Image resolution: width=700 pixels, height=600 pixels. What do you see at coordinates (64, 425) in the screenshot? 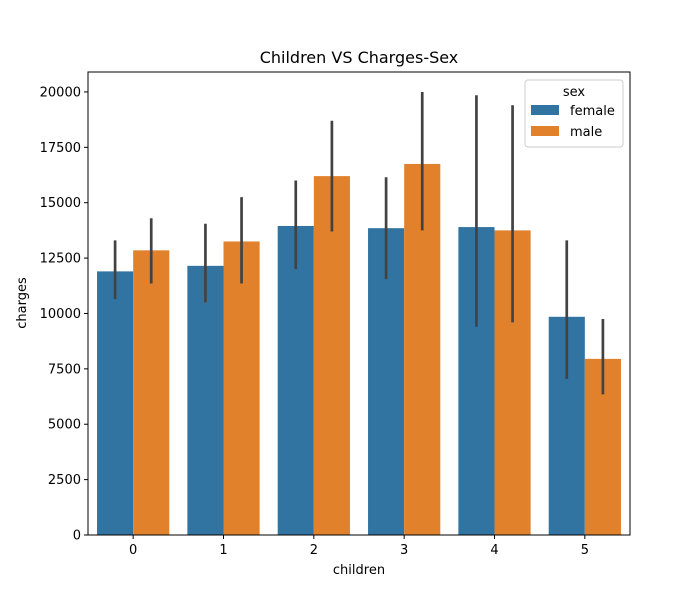
I see `y-tick-label-5000: 5000` at bounding box center [64, 425].